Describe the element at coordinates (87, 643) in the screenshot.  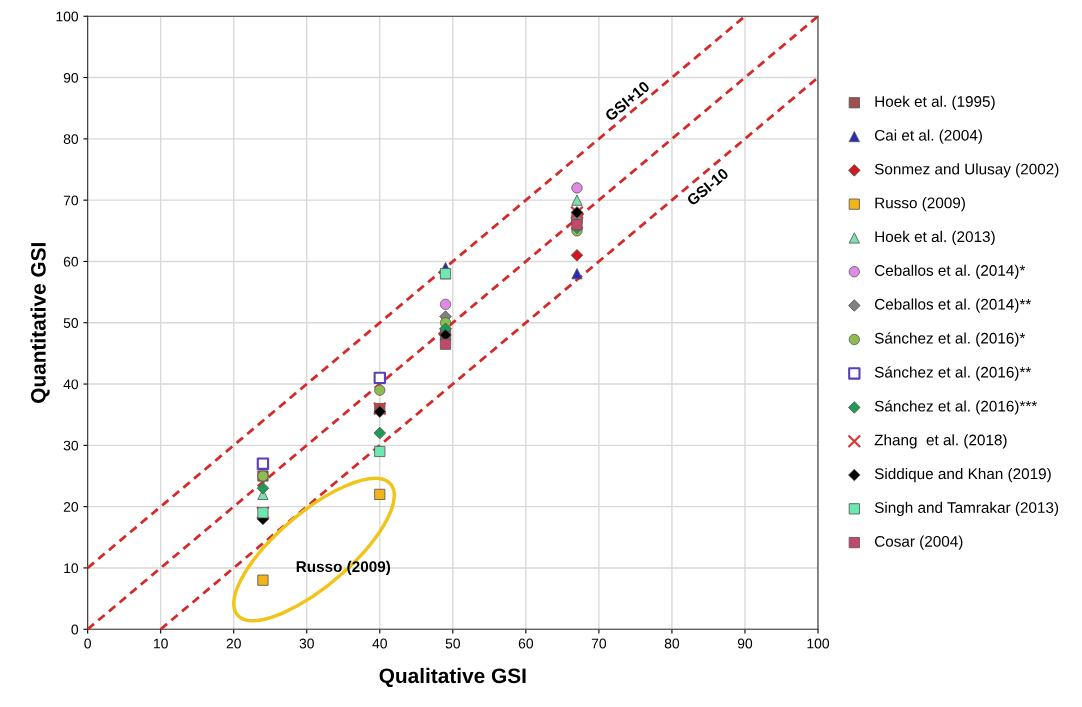
I see `x-tick-label: 0` at that location.